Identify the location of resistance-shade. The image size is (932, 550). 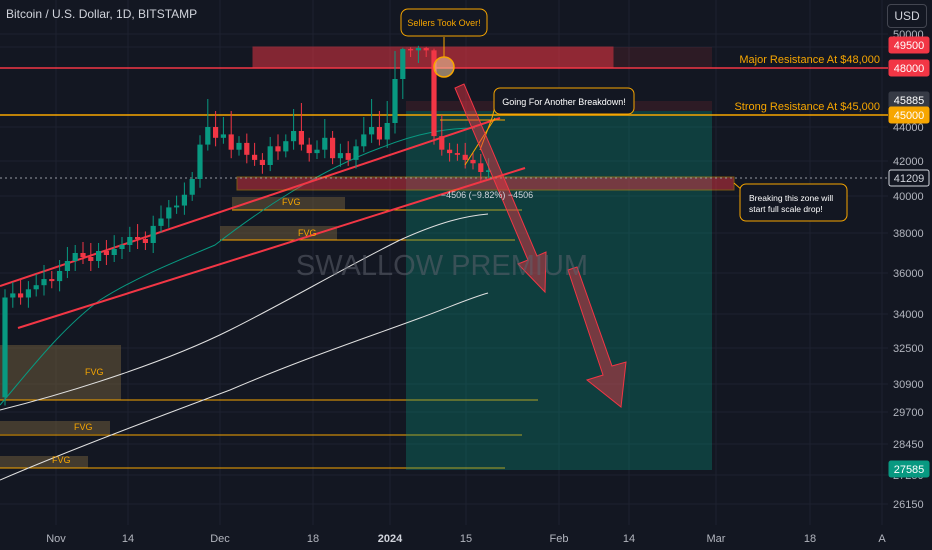
(559, 57).